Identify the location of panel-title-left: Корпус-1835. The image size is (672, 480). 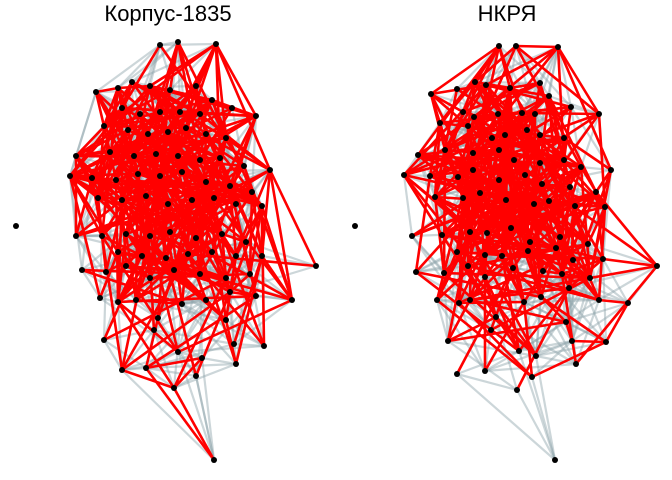
(167, 13).